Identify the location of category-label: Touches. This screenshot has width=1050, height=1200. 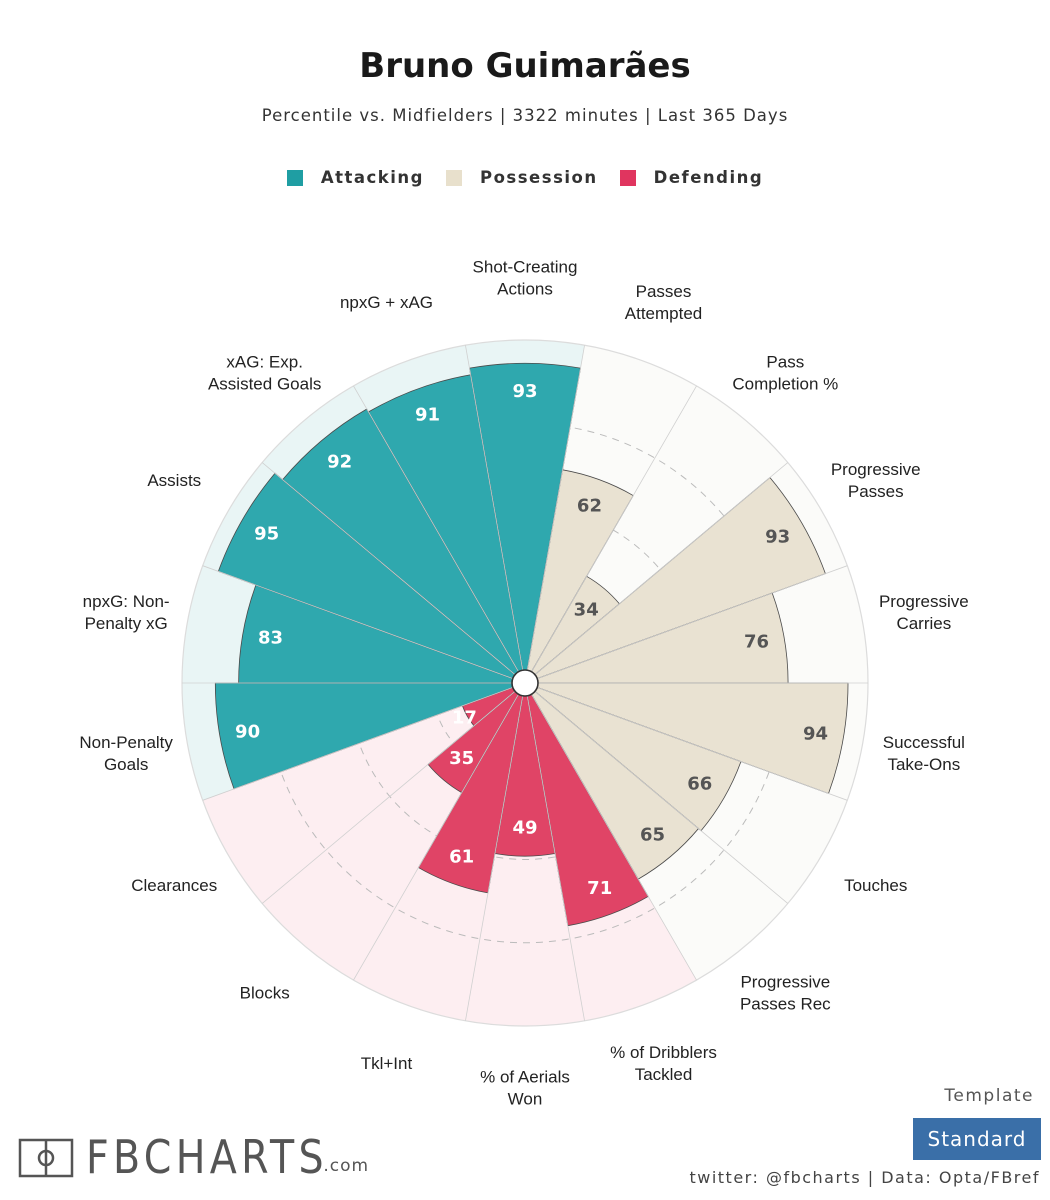
(875, 885).